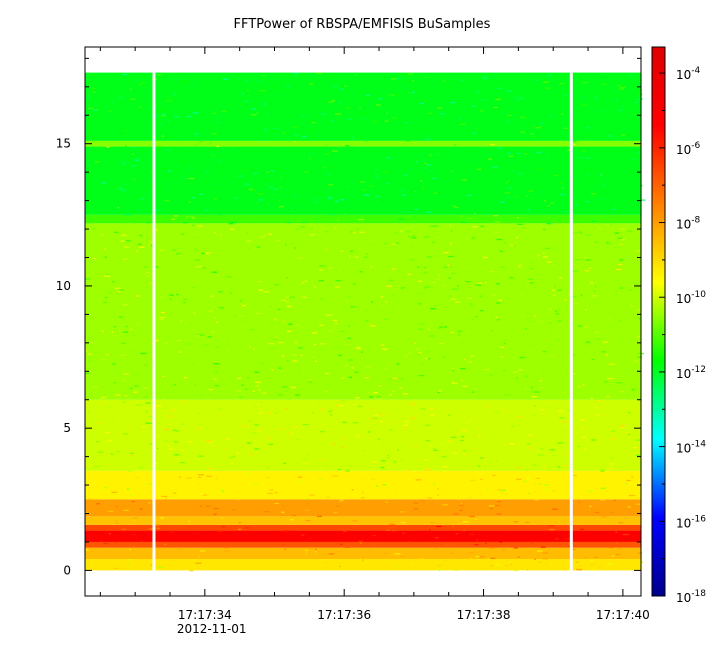 This screenshot has width=724, height=656. What do you see at coordinates (362, 24) in the screenshot?
I see `chart-title: FFTPower of RBSPA/EMFISIS BuSamples` at bounding box center [362, 24].